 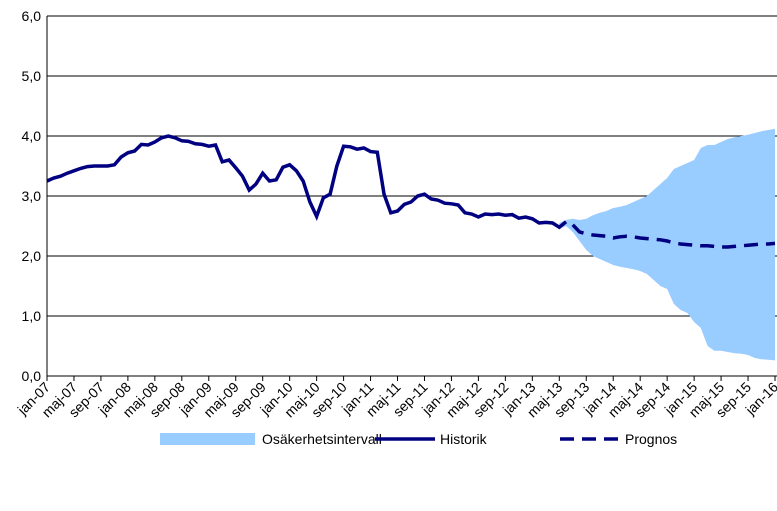 What do you see at coordinates (32, 316) in the screenshot?
I see `y-tick-label: 1,0` at bounding box center [32, 316].